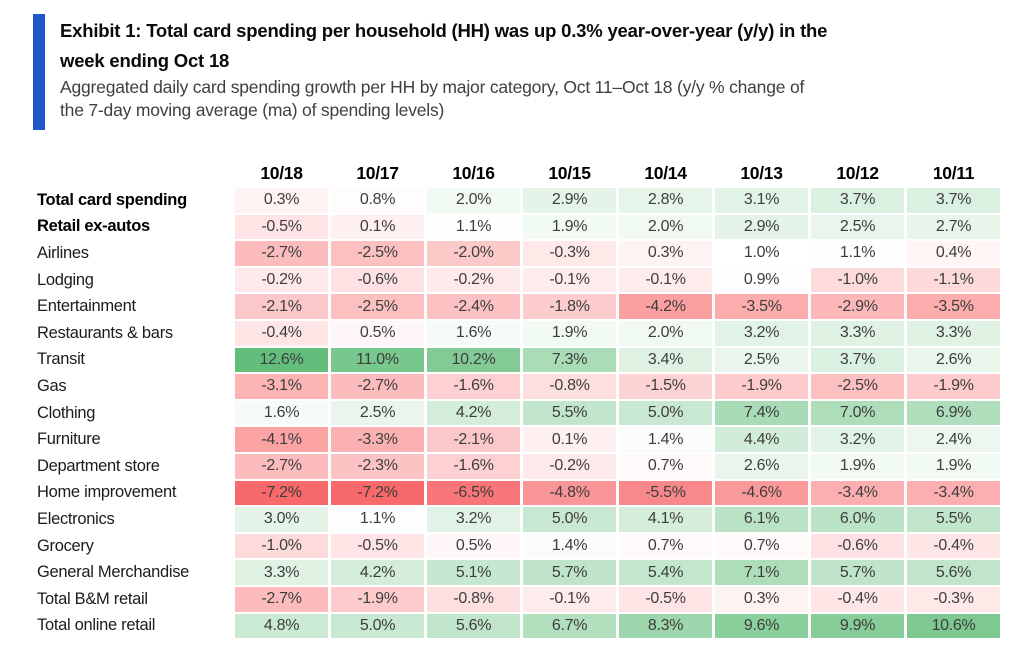  What do you see at coordinates (281, 519) in the screenshot?
I see `data-cell: 3.0%` at bounding box center [281, 519].